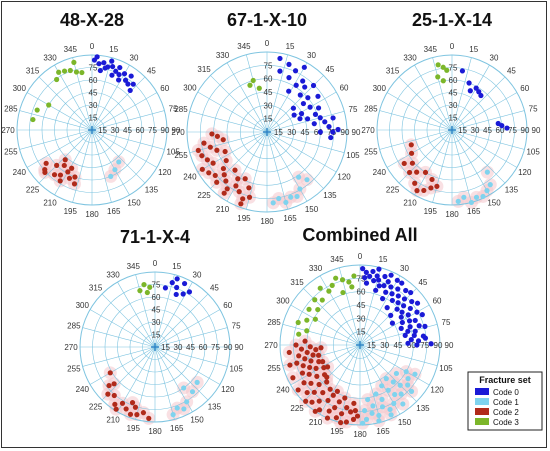 This screenshot has height=451, width=550. Describe the element at coordinates (204, 69) in the screenshot. I see `azimuth-tick-label: 315` at that location.